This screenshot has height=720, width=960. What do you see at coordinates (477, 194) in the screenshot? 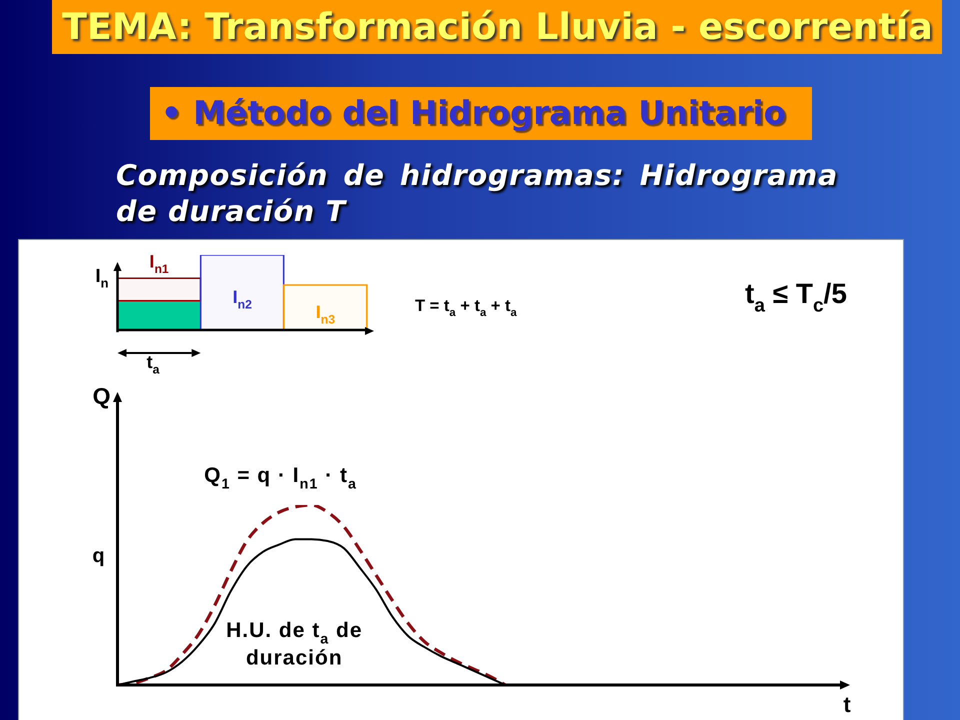
I see `text: Composición de hidrogramas: Hidrograma de duración T` at bounding box center [477, 194].